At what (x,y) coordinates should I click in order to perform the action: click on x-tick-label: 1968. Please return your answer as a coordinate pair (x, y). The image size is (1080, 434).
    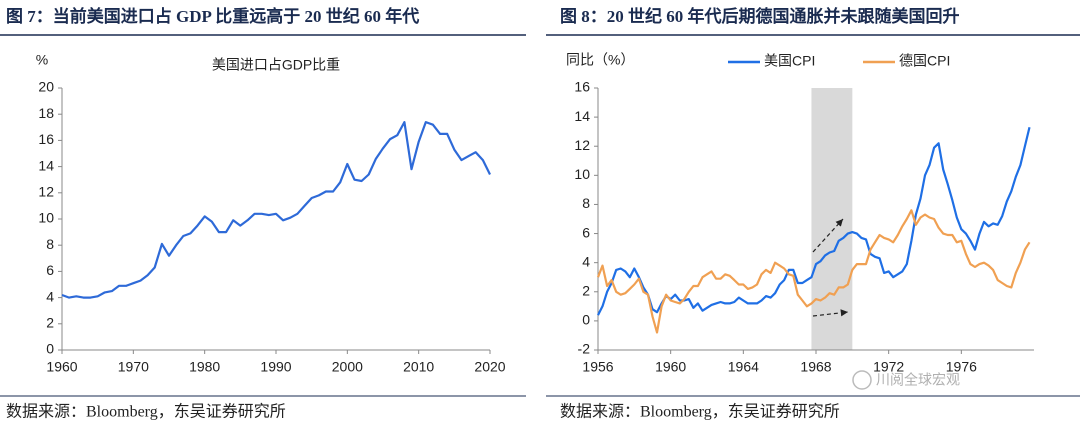
    Looking at the image, I should click on (815, 367).